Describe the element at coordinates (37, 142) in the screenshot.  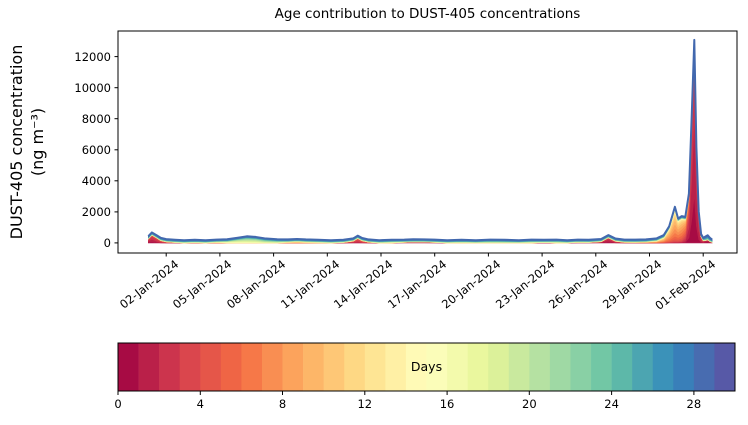
I see `y-axis-label-line2: (ng m⁻³)` at that location.